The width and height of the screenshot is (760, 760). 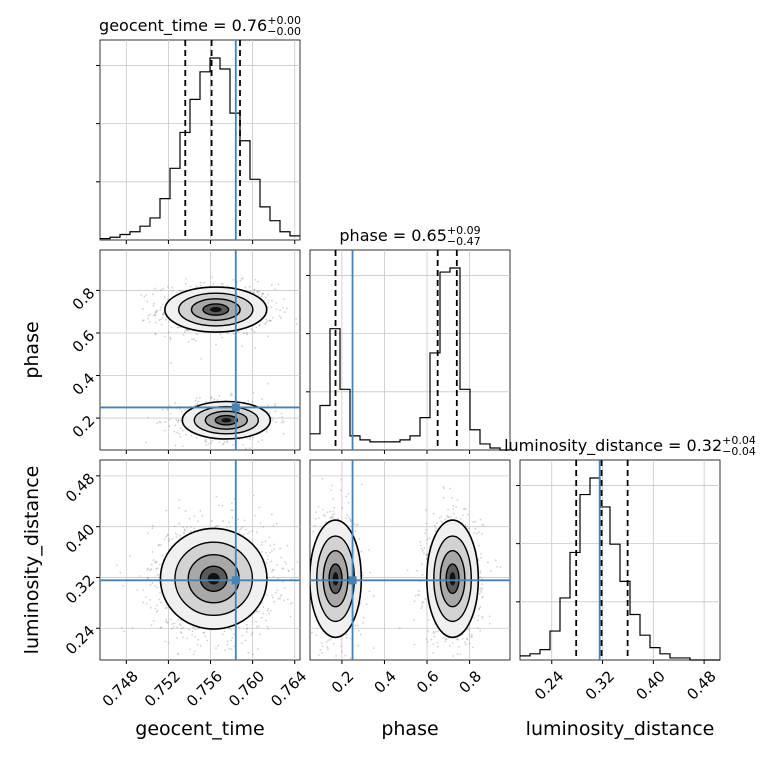 What do you see at coordinates (613, 446) in the screenshot?
I see `title-main: luminosity_distance = 0.32` at bounding box center [613, 446].